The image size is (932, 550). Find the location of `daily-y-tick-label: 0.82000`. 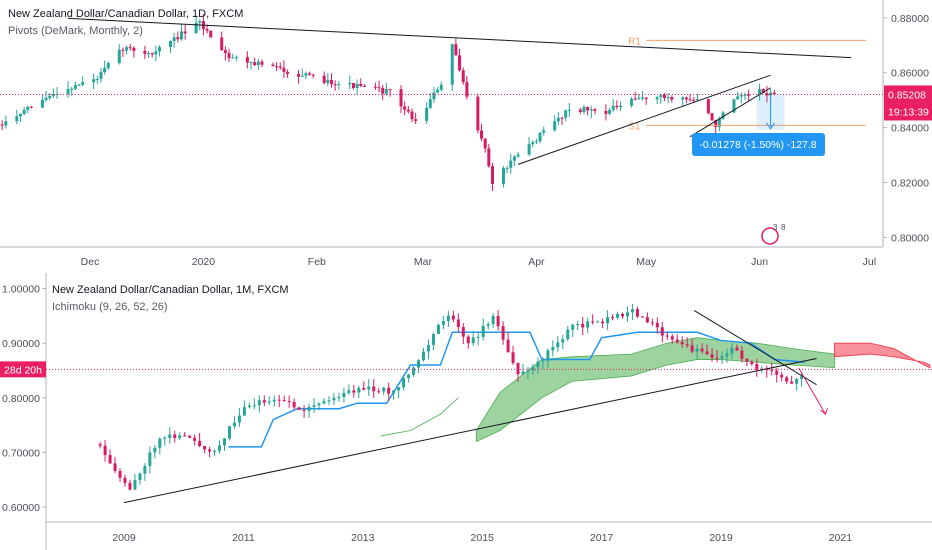

daily-y-tick-label: 0.82000 is located at coordinates (910, 184).